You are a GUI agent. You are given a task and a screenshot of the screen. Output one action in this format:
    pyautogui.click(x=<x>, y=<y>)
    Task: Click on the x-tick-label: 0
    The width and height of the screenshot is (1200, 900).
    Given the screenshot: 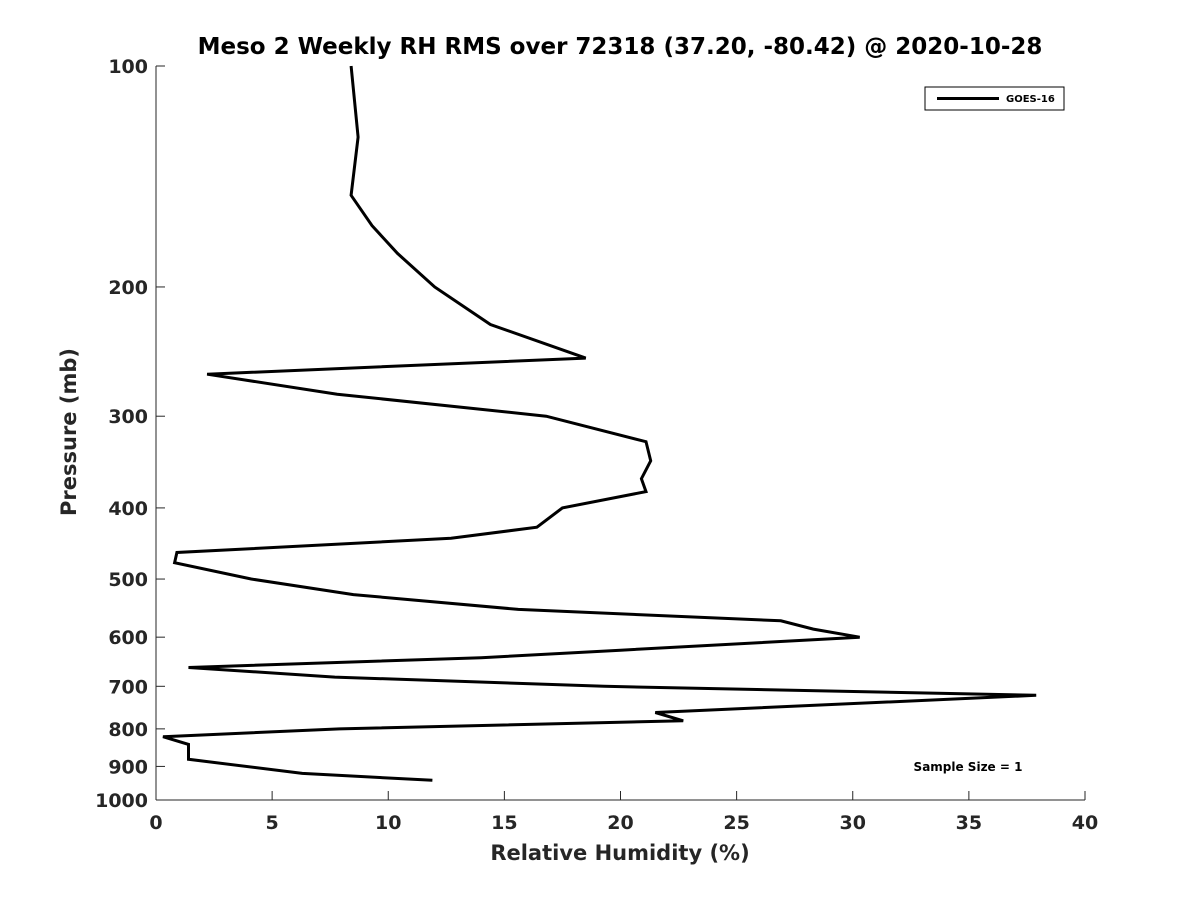 What is the action you would take?
    pyautogui.click(x=155, y=823)
    